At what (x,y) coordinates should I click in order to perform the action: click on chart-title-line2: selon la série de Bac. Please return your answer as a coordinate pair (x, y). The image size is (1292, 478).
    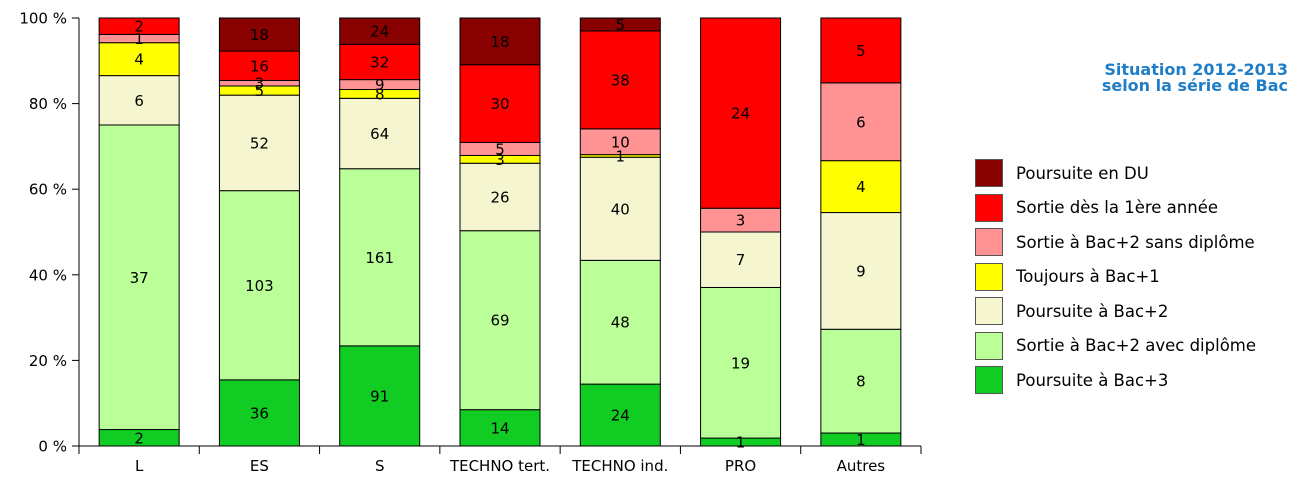
    Looking at the image, I should click on (1194, 85).